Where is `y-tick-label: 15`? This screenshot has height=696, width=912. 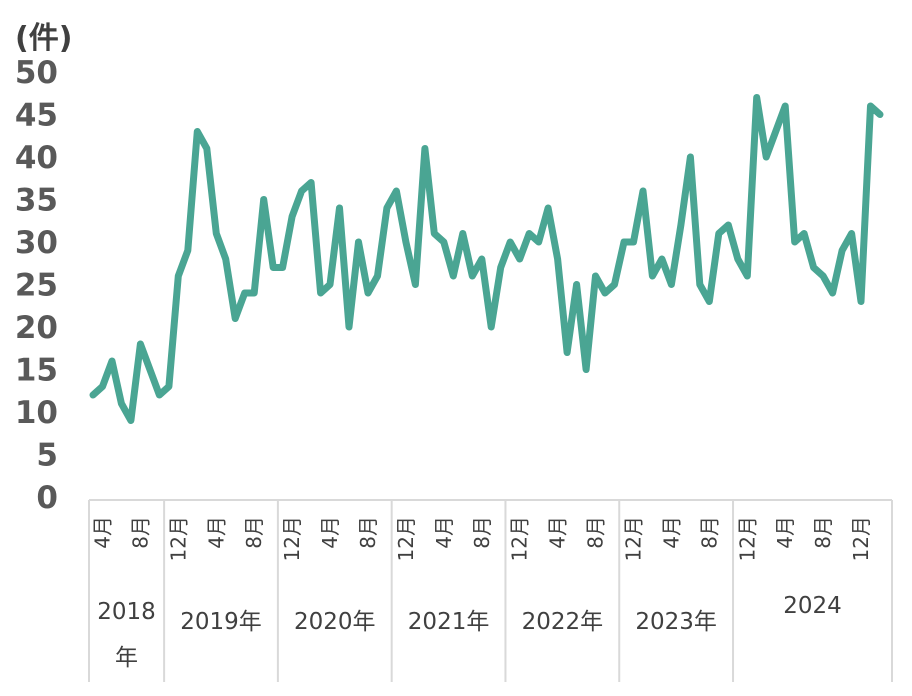
y-tick-label: 15 is located at coordinates (36, 371).